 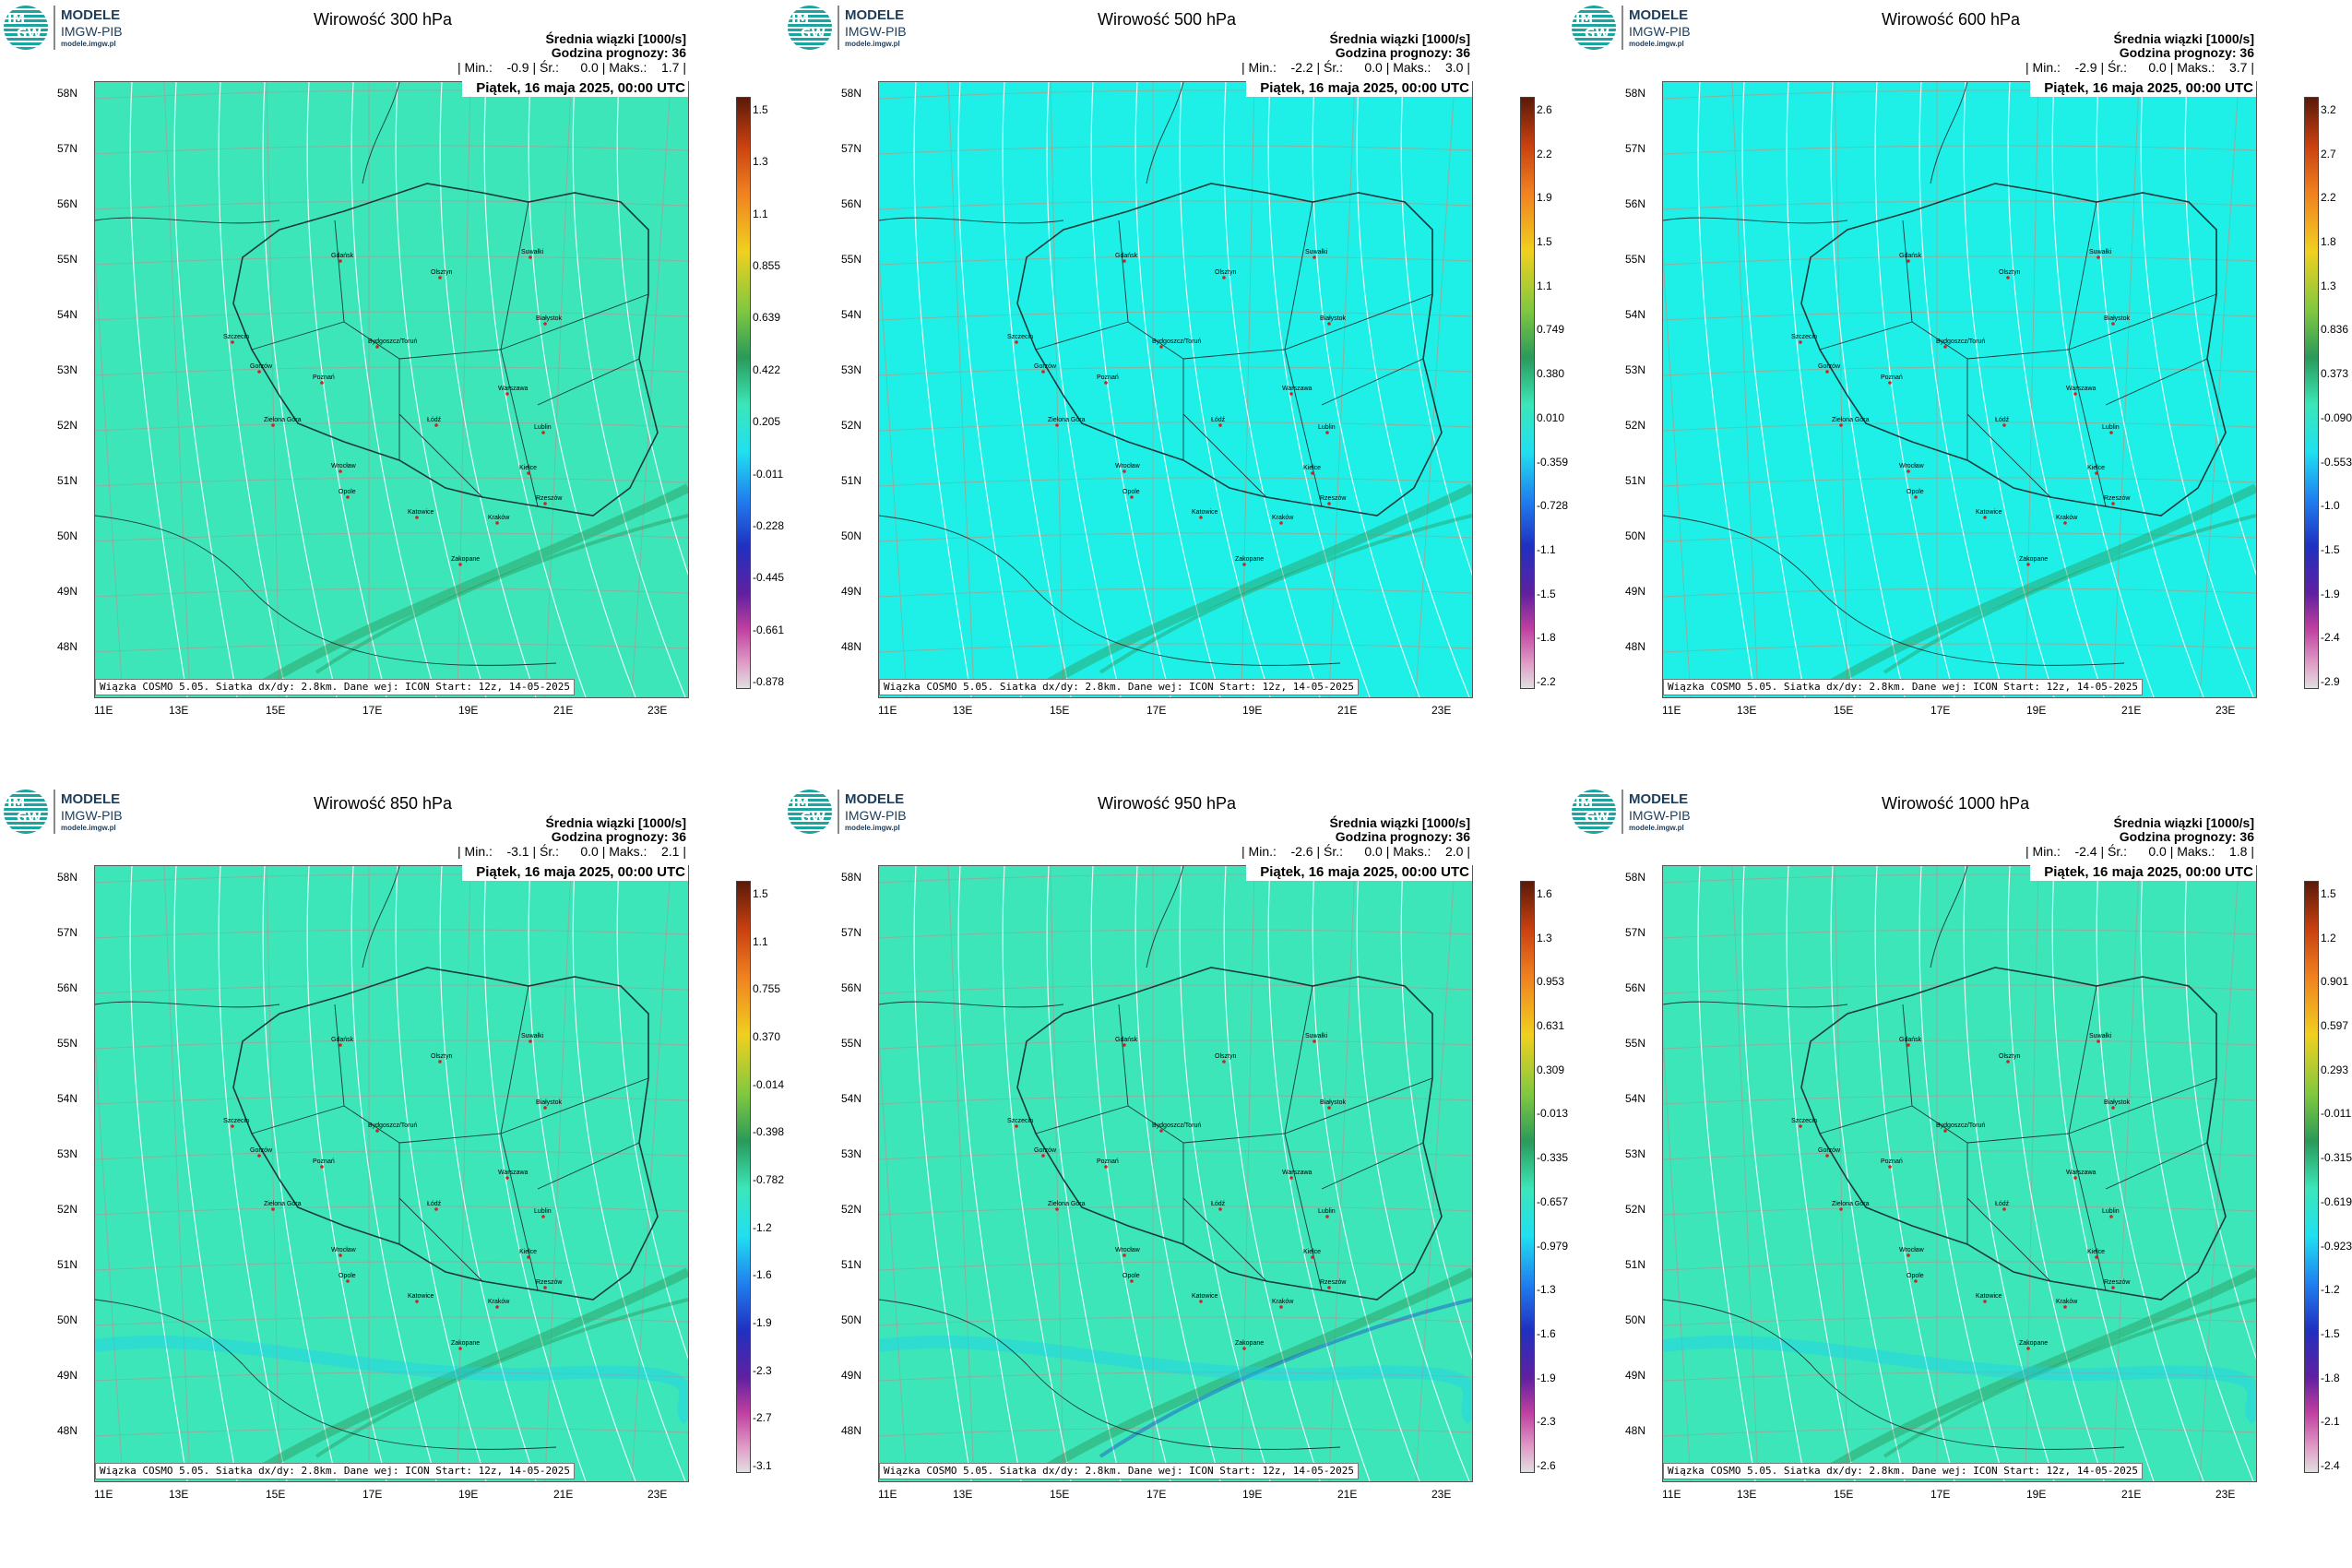 I want to click on city-label: Zielona Góra, so click(x=283, y=420).